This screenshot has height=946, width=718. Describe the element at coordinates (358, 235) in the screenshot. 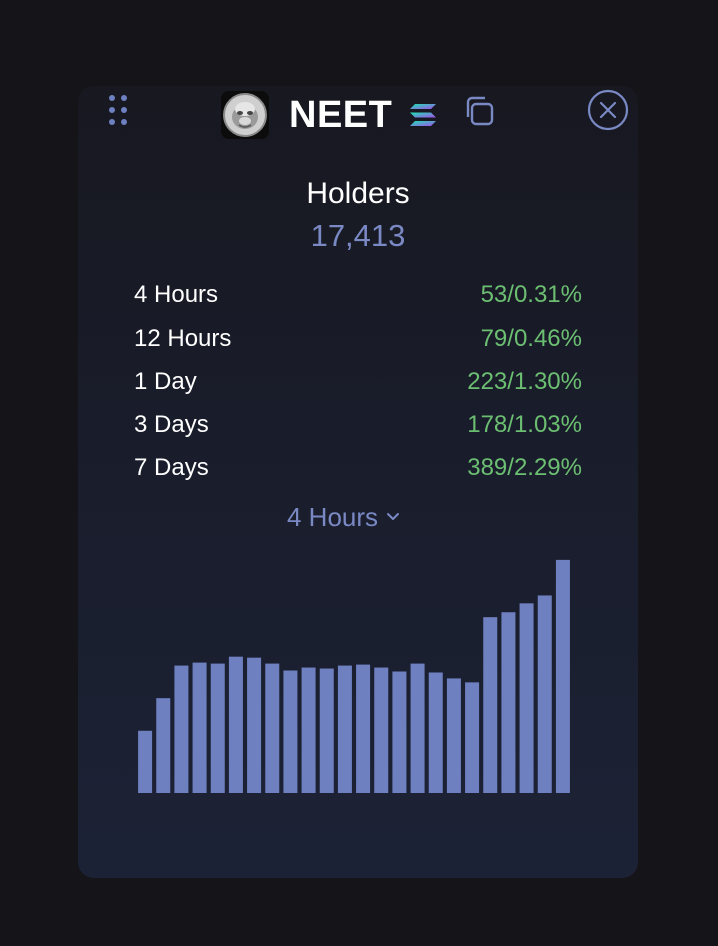

I see `holders-count: 17,413` at that location.